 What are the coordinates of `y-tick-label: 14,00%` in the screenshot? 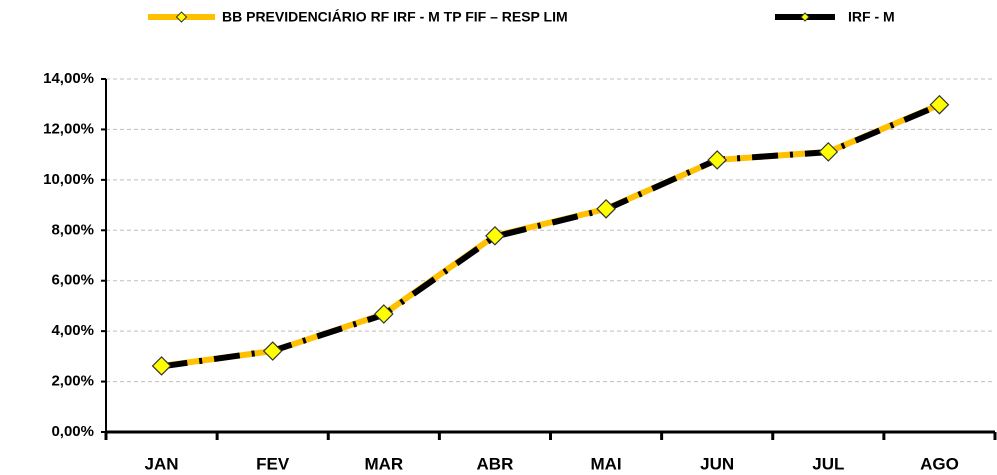 It's located at (68, 78).